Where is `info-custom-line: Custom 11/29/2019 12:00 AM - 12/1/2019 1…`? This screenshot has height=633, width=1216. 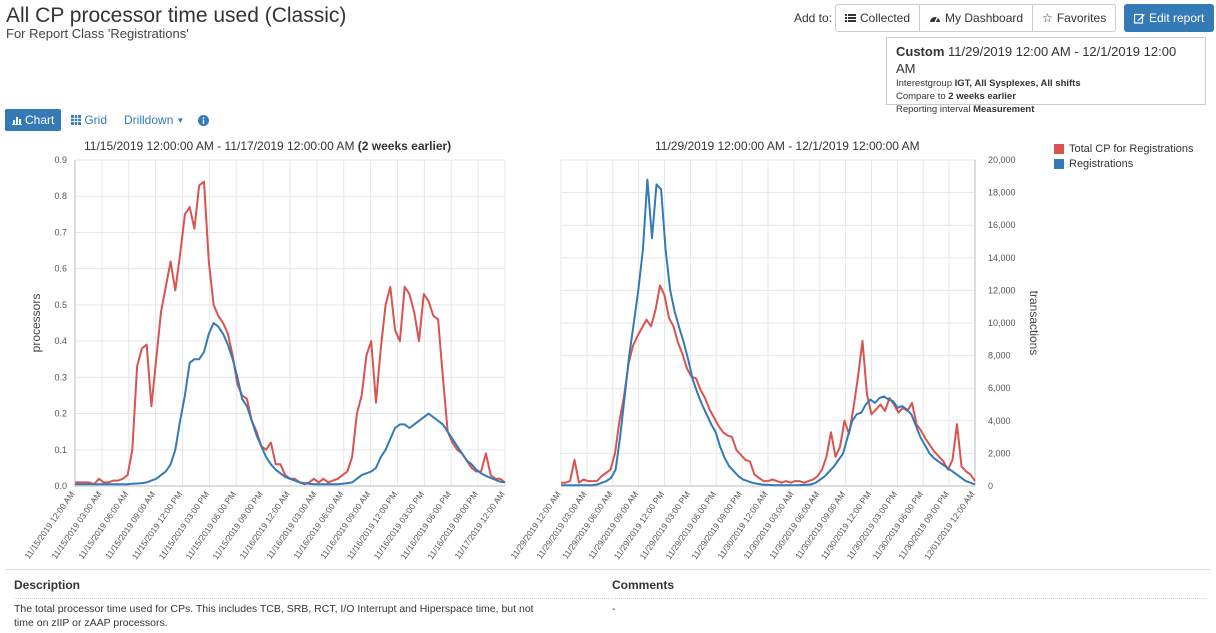
info-custom-line: Custom 11/29/2019 12:00 AM - 12/1/2019 1… is located at coordinates (1046, 60).